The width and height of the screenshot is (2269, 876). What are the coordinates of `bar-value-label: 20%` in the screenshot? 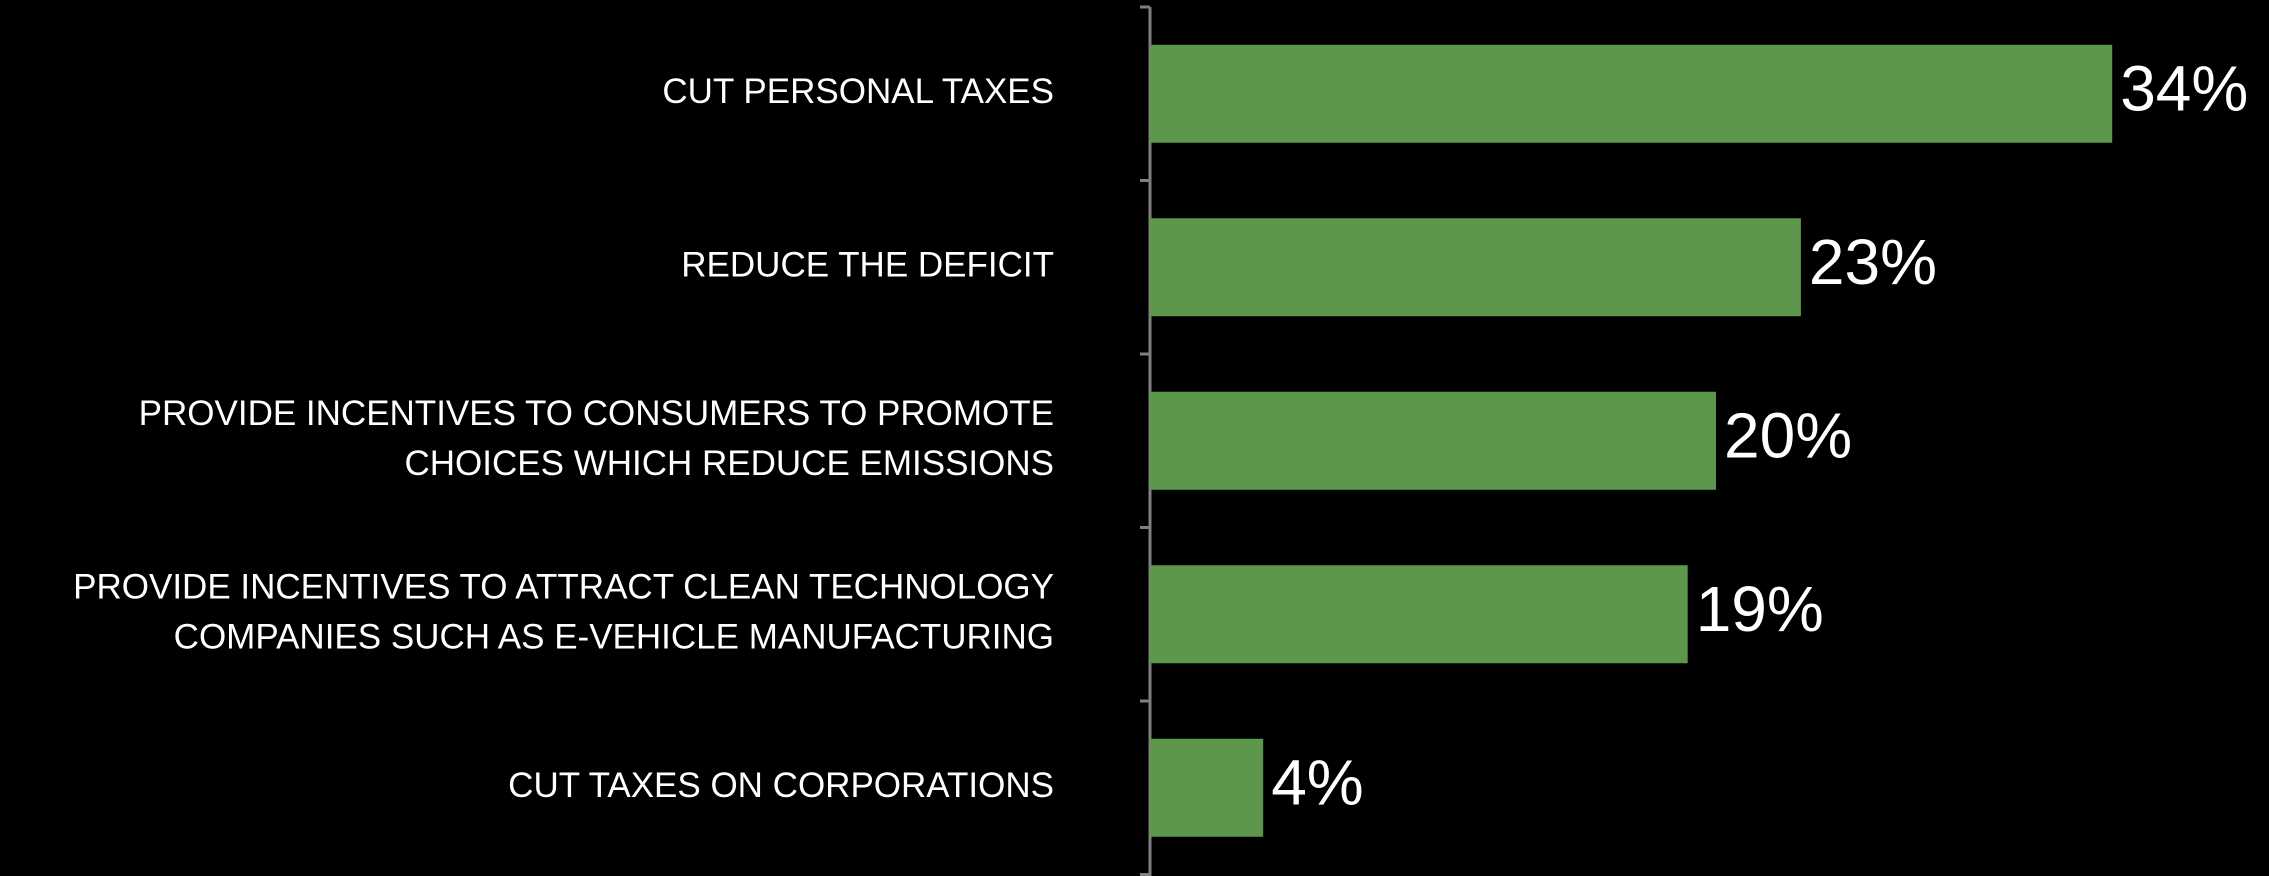 It's located at (1788, 436).